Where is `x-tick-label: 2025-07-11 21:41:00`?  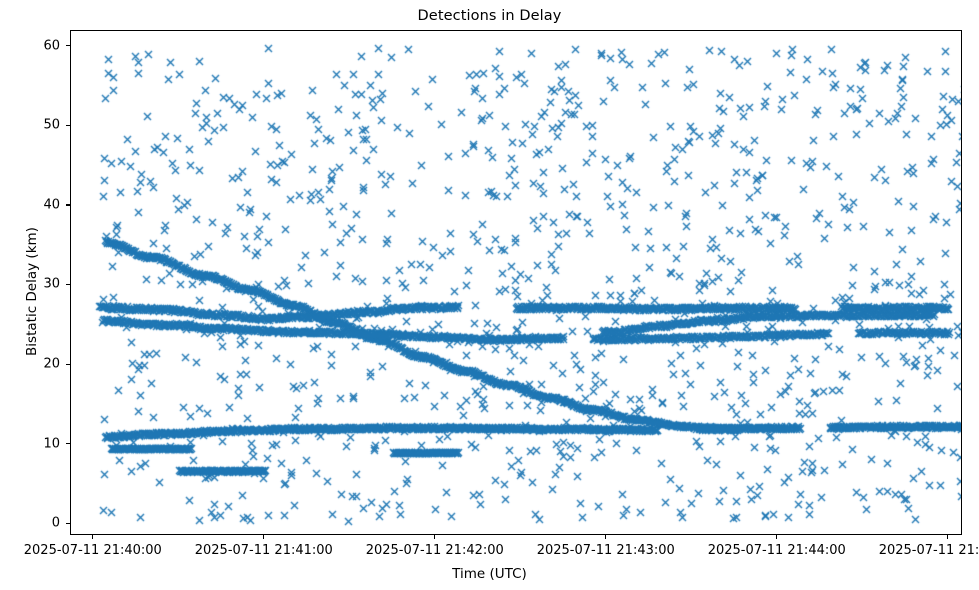 x-tick-label: 2025-07-11 21:41:00 is located at coordinates (263, 550).